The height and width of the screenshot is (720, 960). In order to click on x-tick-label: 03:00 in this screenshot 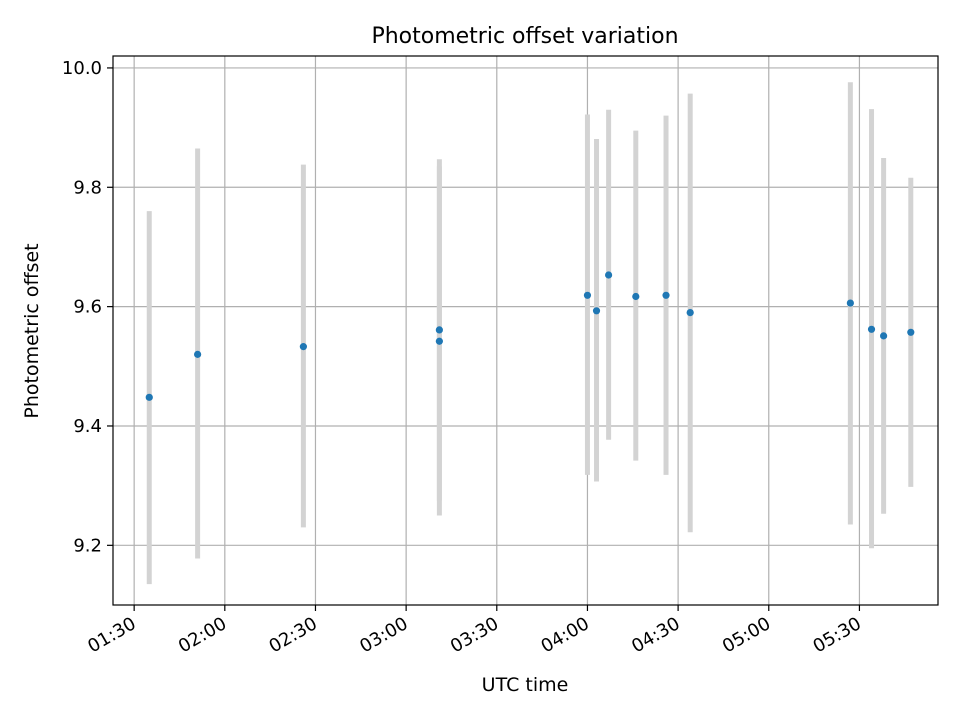, I will do `click(383, 635)`.